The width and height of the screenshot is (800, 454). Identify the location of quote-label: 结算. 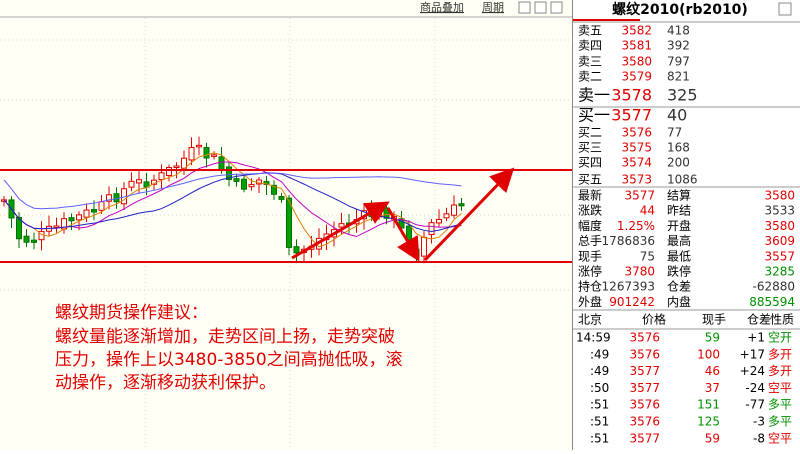
(679, 195).